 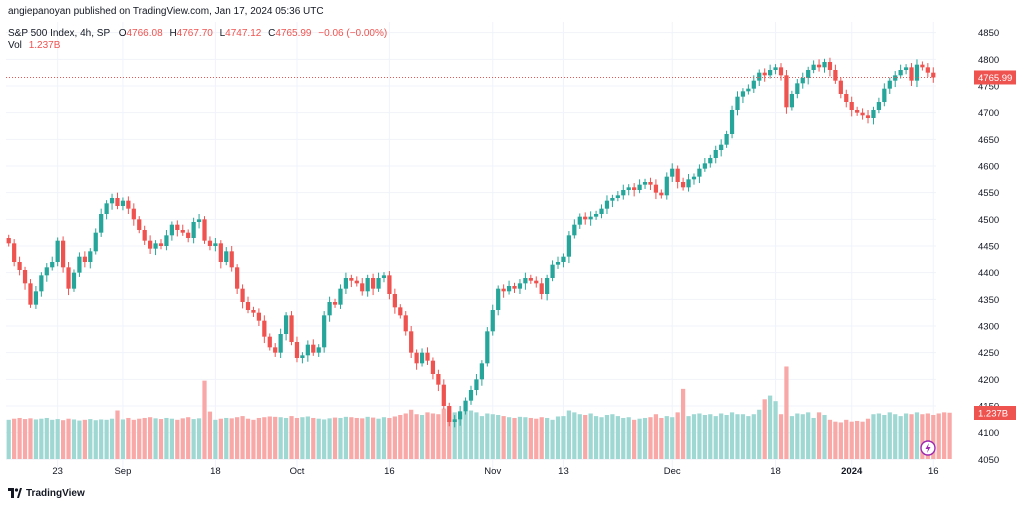 What do you see at coordinates (988, 193) in the screenshot?
I see `y-tick-label: 4550` at bounding box center [988, 193].